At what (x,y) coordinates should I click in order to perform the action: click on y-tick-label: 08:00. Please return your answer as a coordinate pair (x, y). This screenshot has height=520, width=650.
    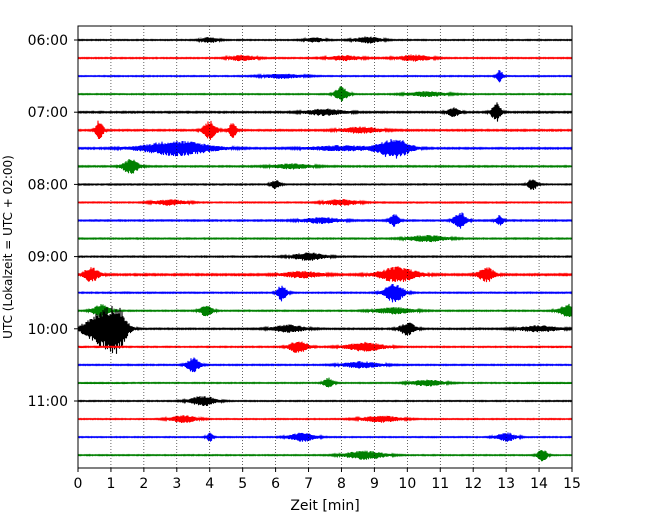
    Looking at the image, I should click on (48, 185).